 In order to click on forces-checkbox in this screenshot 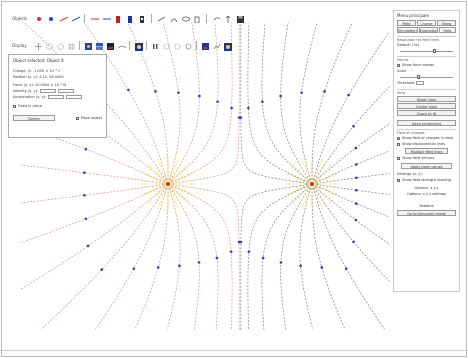, I will do `click(398, 65)`.